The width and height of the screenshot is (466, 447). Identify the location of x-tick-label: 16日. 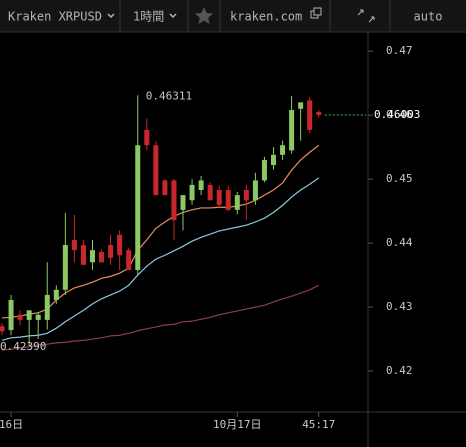
(11, 424).